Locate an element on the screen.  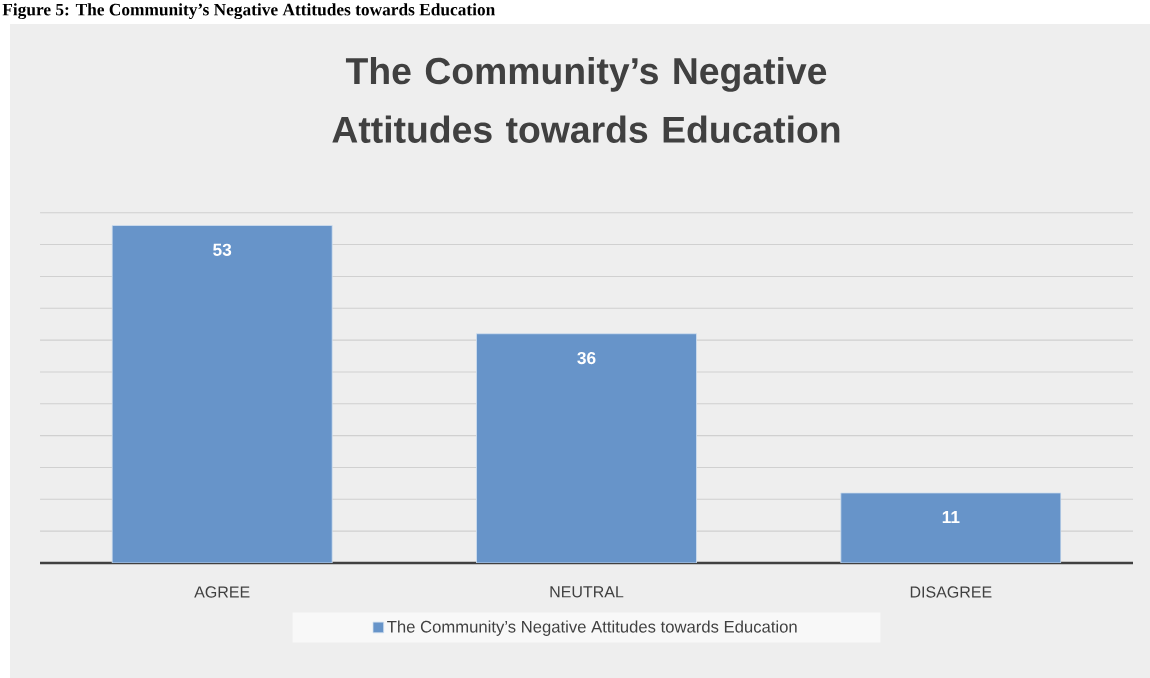
x-tick-label: DISAGREE is located at coordinates (951, 592).